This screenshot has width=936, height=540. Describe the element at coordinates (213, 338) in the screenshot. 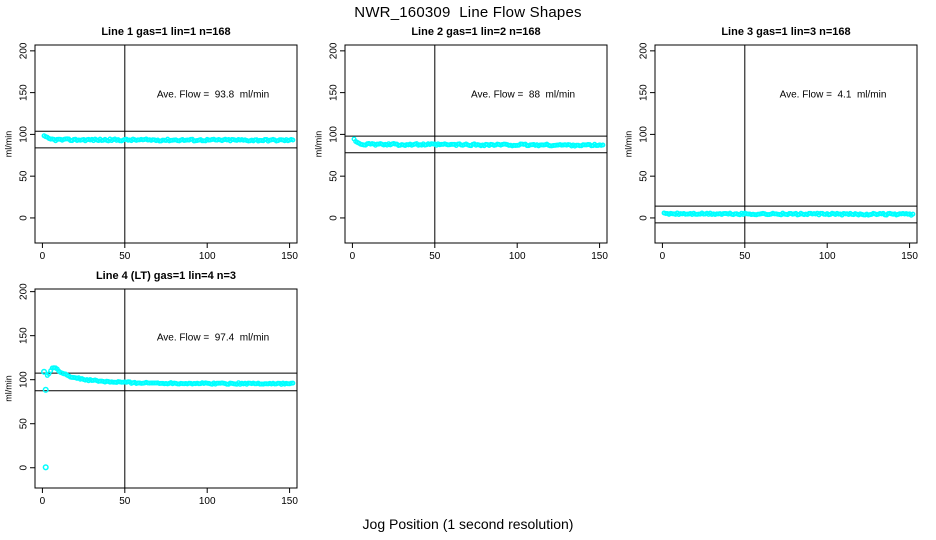

I see `ave-flow-annotation-line-4: Ave. Flow = 97.4 ml/min` at that location.